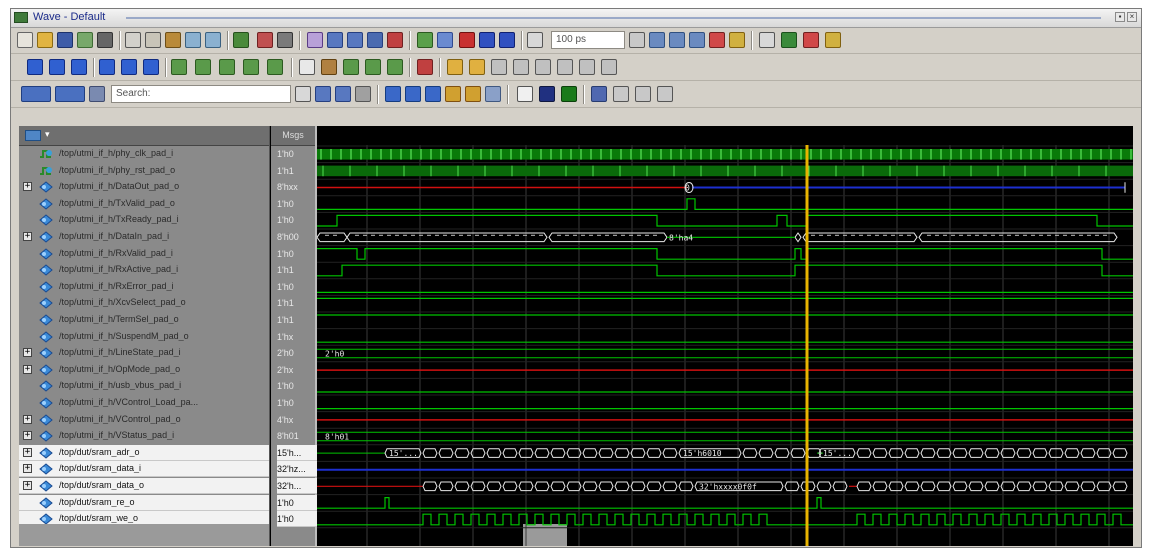 This screenshot has width=1150, height=548. What do you see at coordinates (193, 40) in the screenshot?
I see `undo-icon` at bounding box center [193, 40].